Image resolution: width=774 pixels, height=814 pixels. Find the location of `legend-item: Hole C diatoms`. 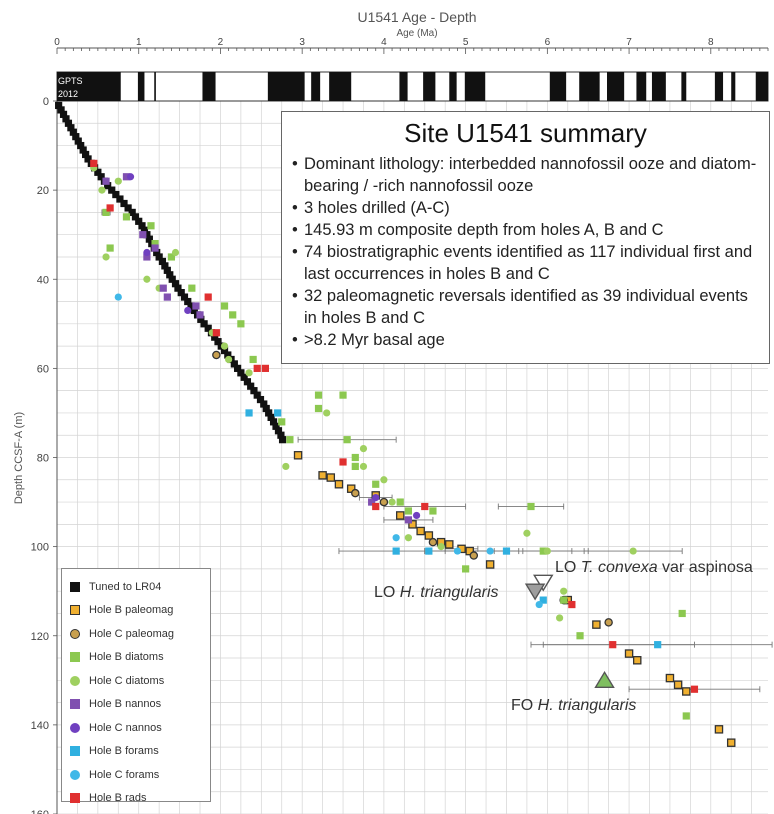

legend-item: Hole C diatoms is located at coordinates (140, 681).